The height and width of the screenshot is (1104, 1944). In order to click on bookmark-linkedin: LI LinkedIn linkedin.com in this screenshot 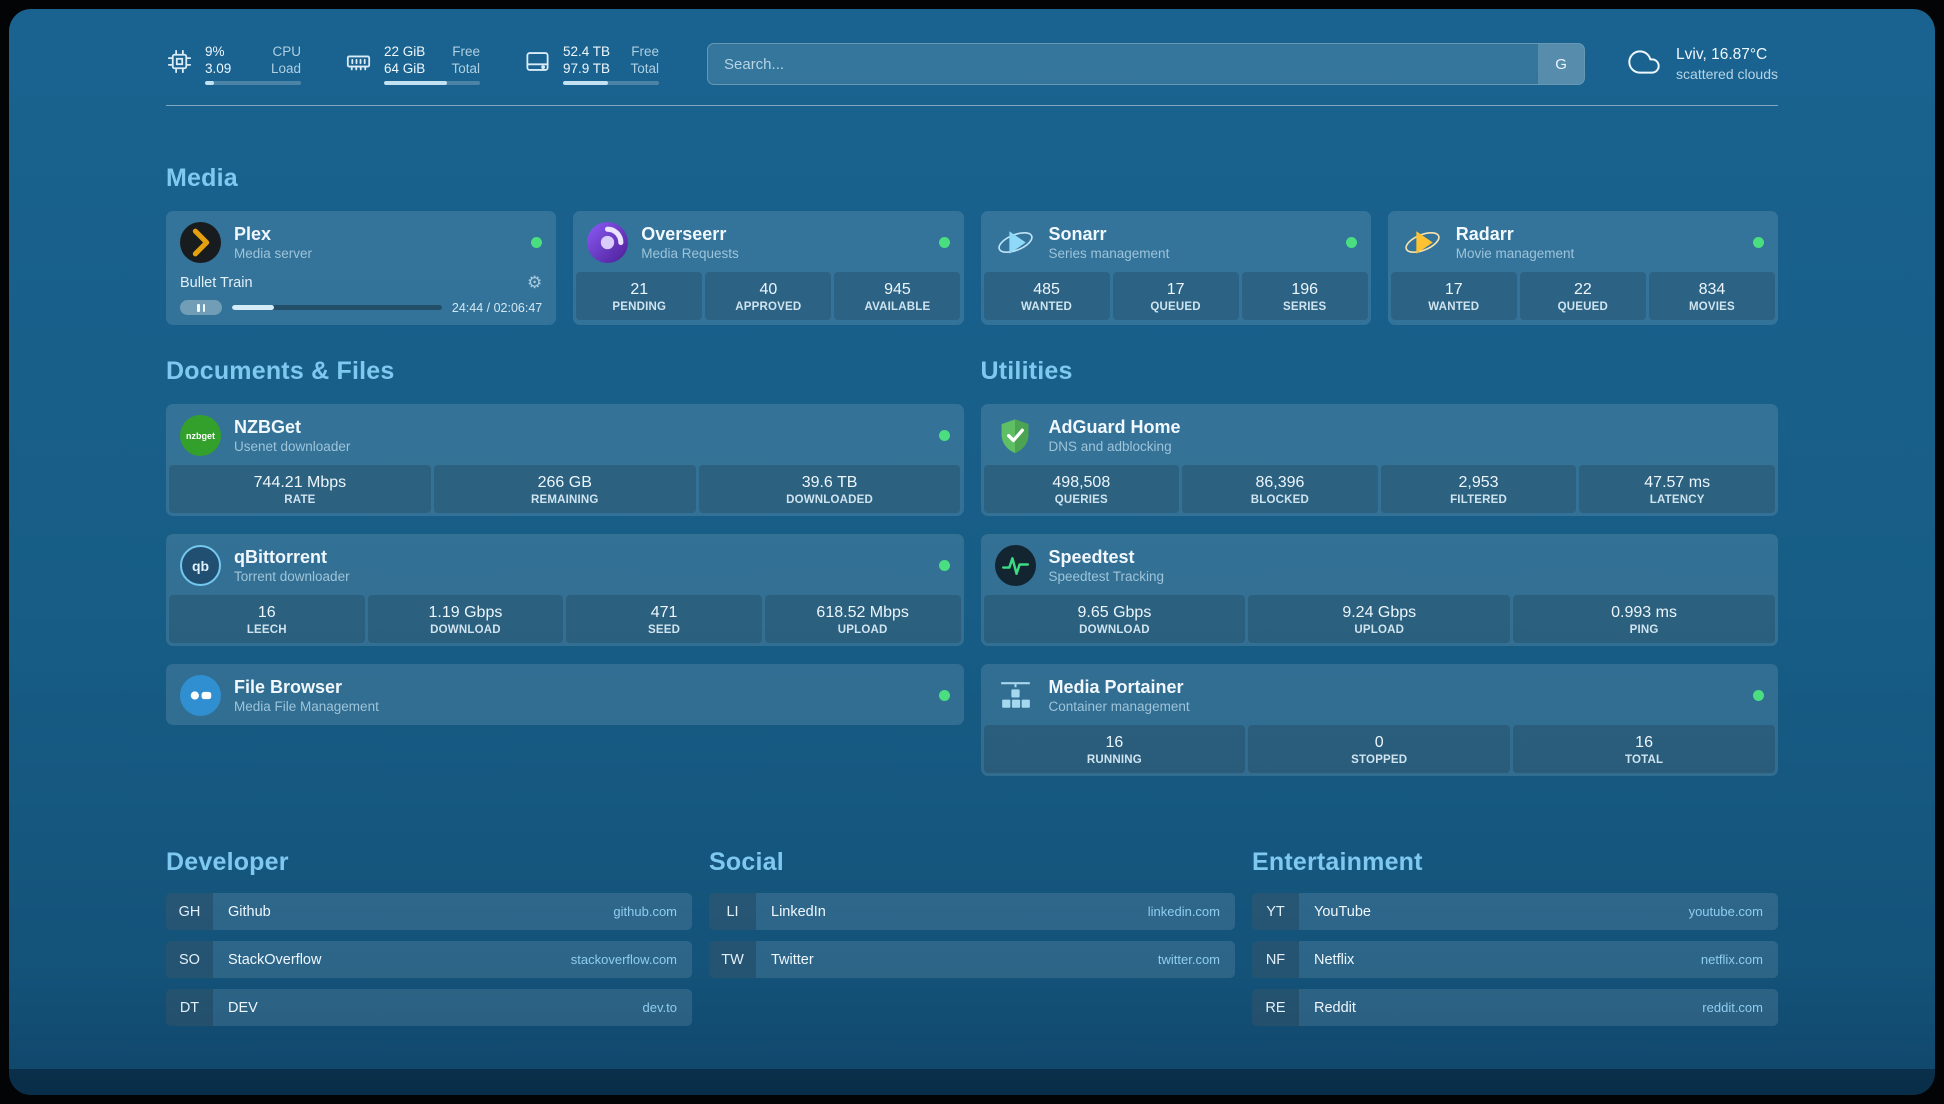, I will do `click(972, 911)`.